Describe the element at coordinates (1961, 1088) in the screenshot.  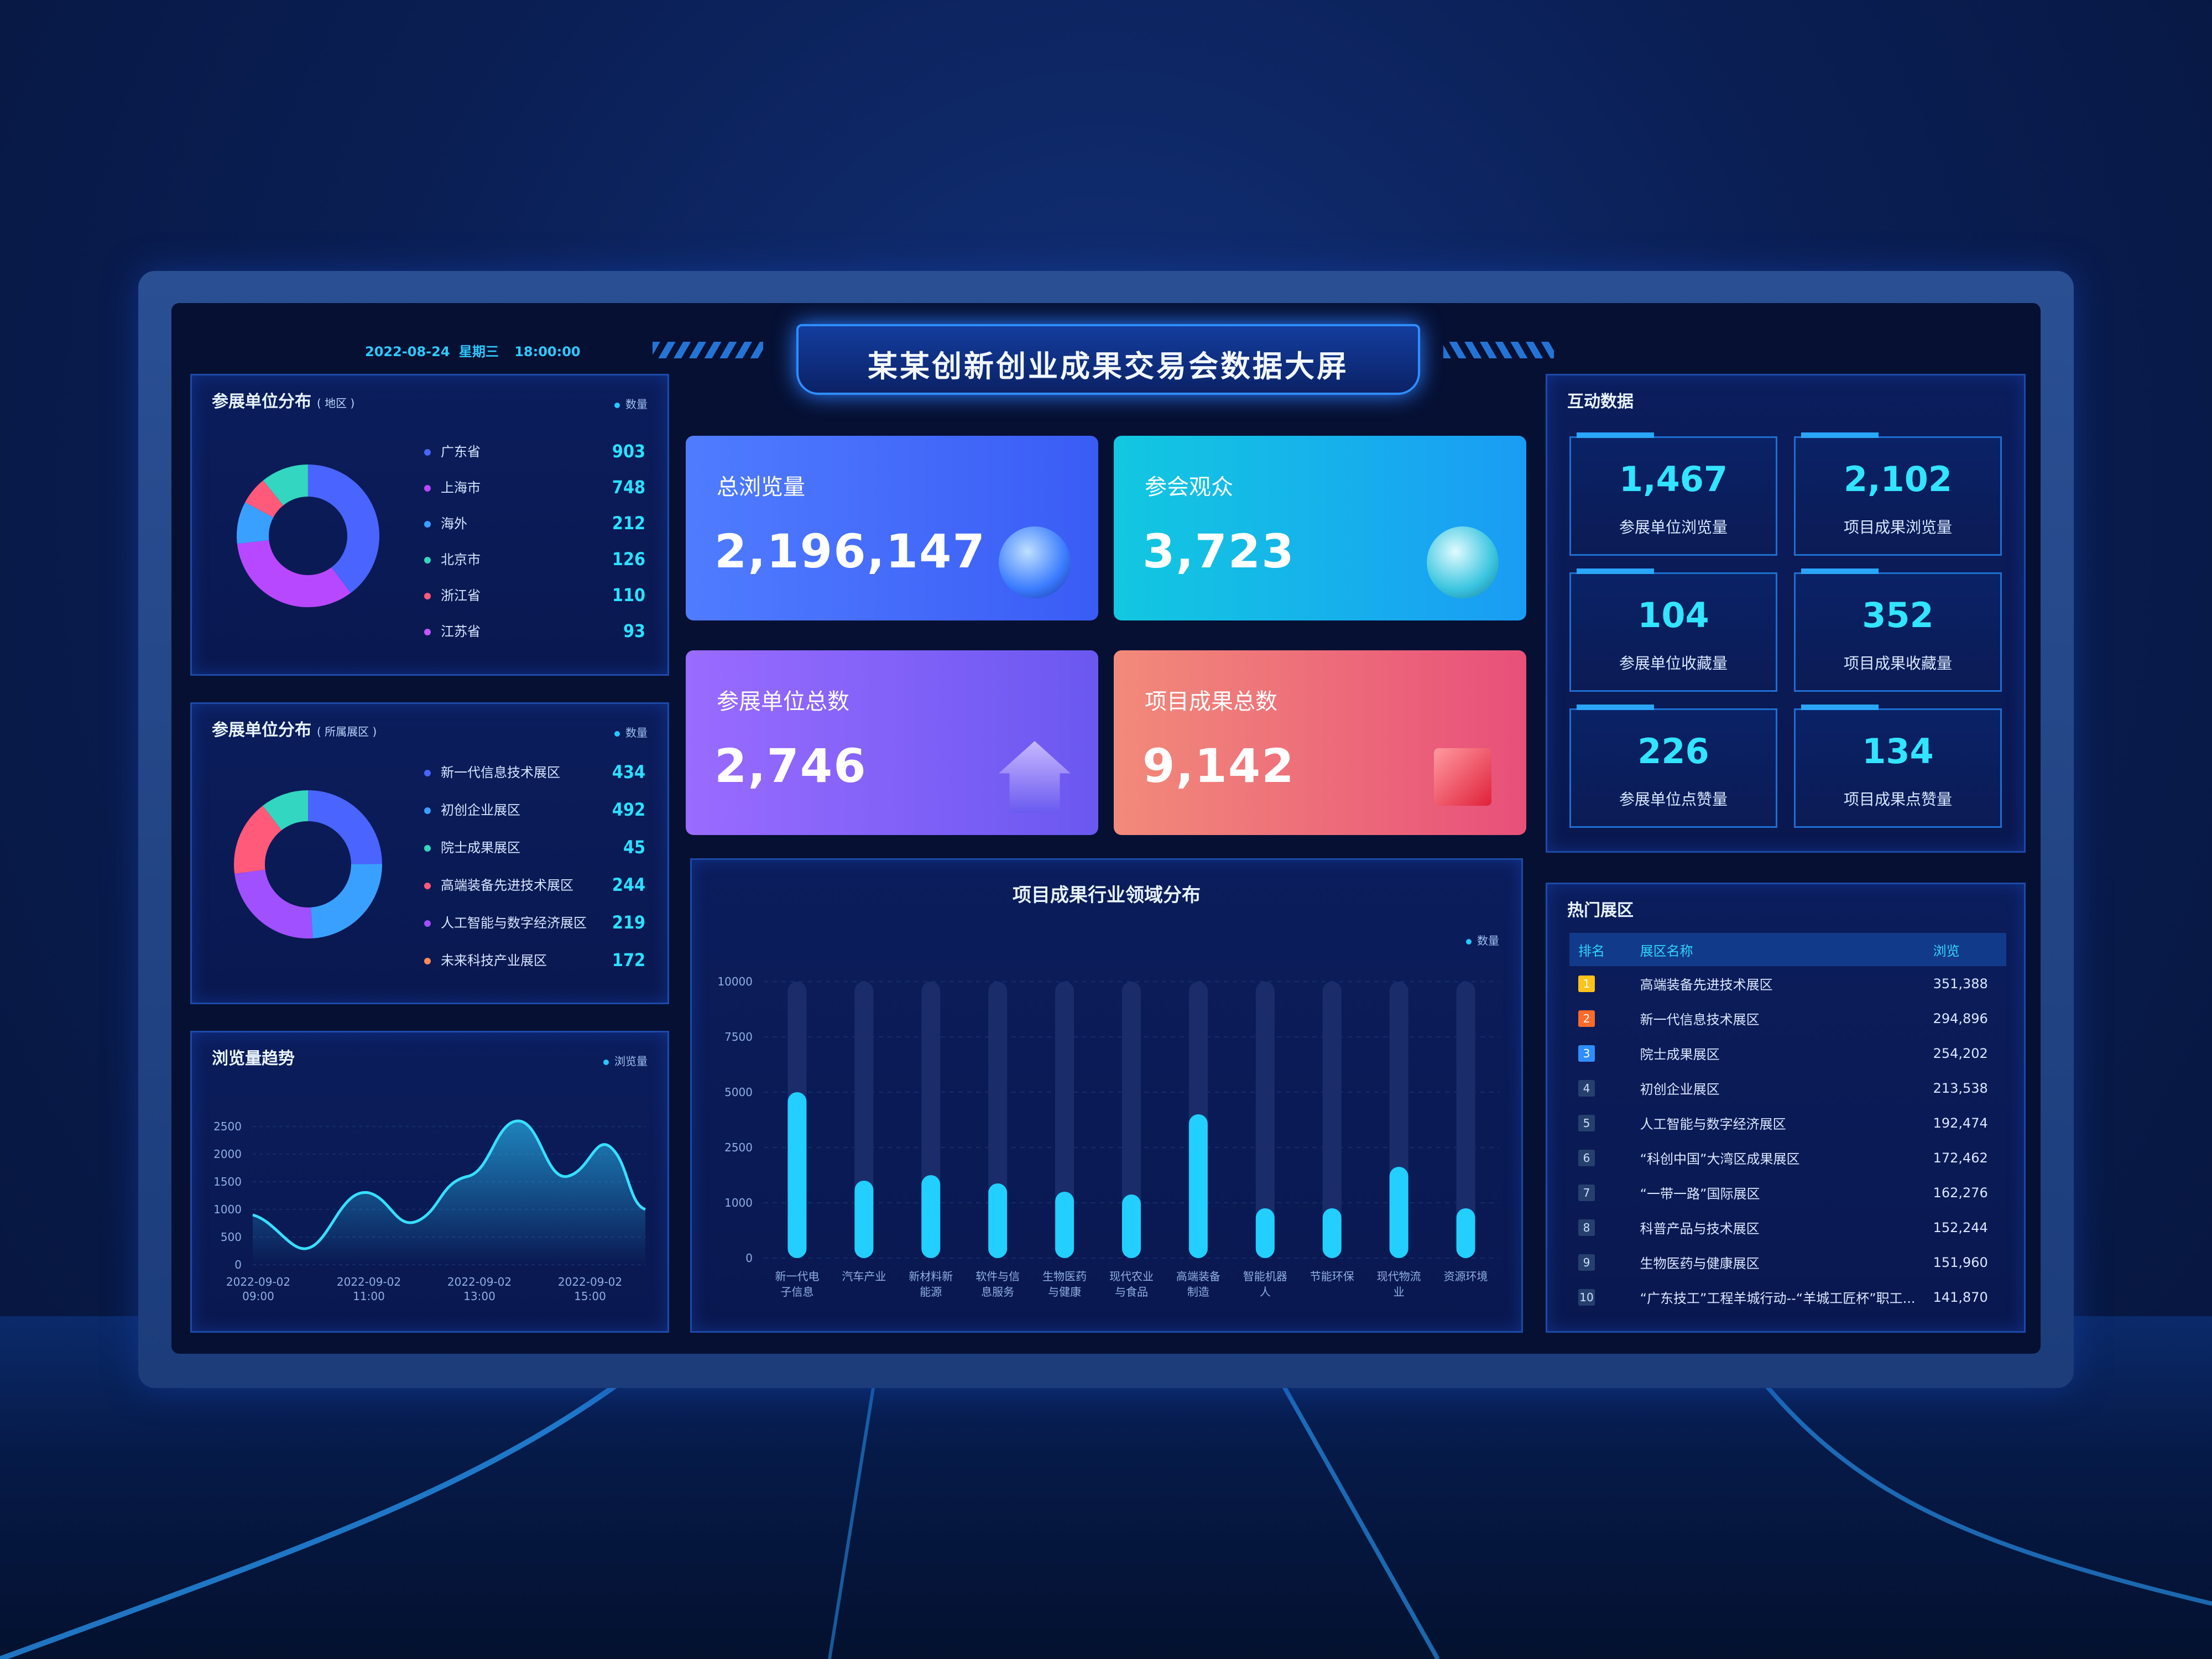
I see `zone-views: 213,538` at that location.